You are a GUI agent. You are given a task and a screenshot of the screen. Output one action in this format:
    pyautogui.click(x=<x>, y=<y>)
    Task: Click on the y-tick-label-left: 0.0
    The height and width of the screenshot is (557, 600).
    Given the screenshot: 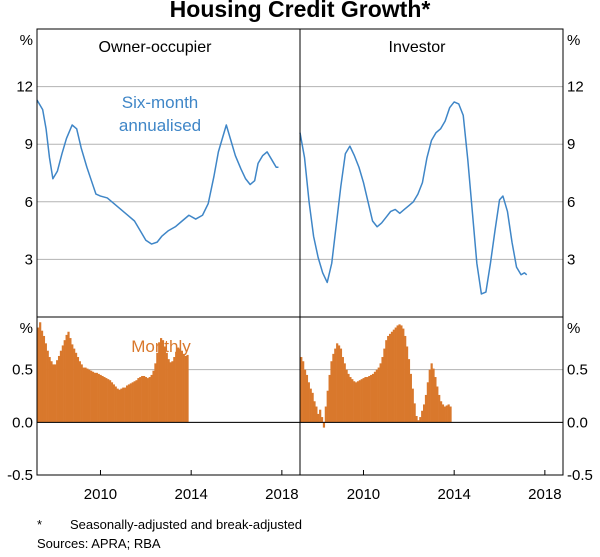 What is the action you would take?
    pyautogui.click(x=22, y=422)
    